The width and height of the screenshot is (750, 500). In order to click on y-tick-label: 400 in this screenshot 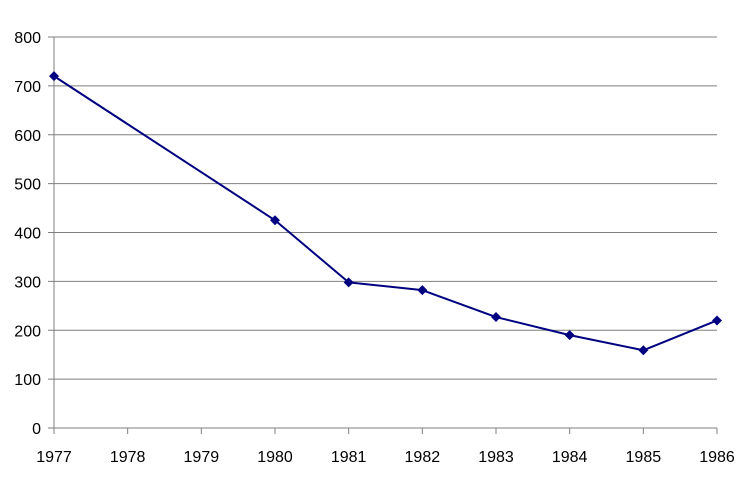, I will do `click(27, 234)`.